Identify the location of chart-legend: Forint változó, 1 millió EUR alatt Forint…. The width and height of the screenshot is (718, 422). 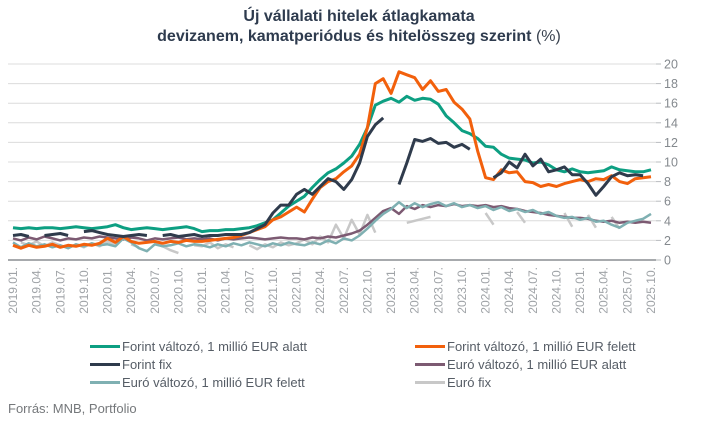
(400, 364).